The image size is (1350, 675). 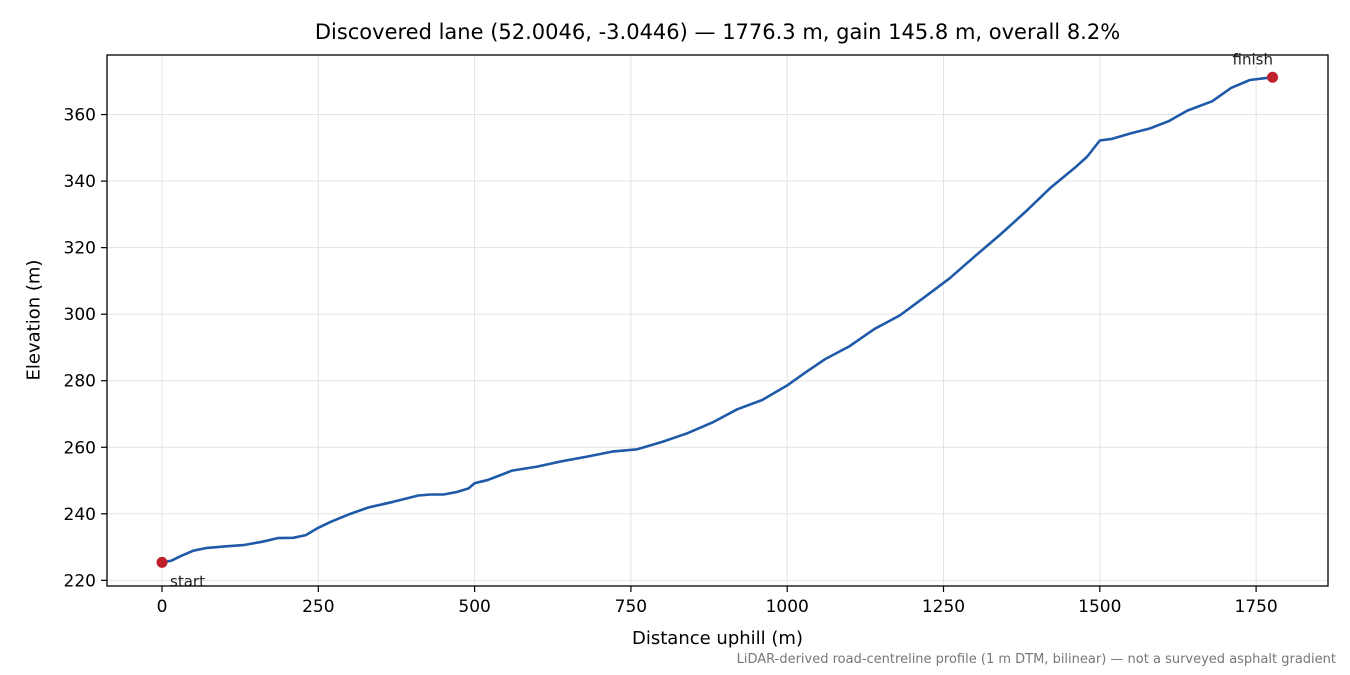 What do you see at coordinates (80, 581) in the screenshot?
I see `y-tick-label: 220` at bounding box center [80, 581].